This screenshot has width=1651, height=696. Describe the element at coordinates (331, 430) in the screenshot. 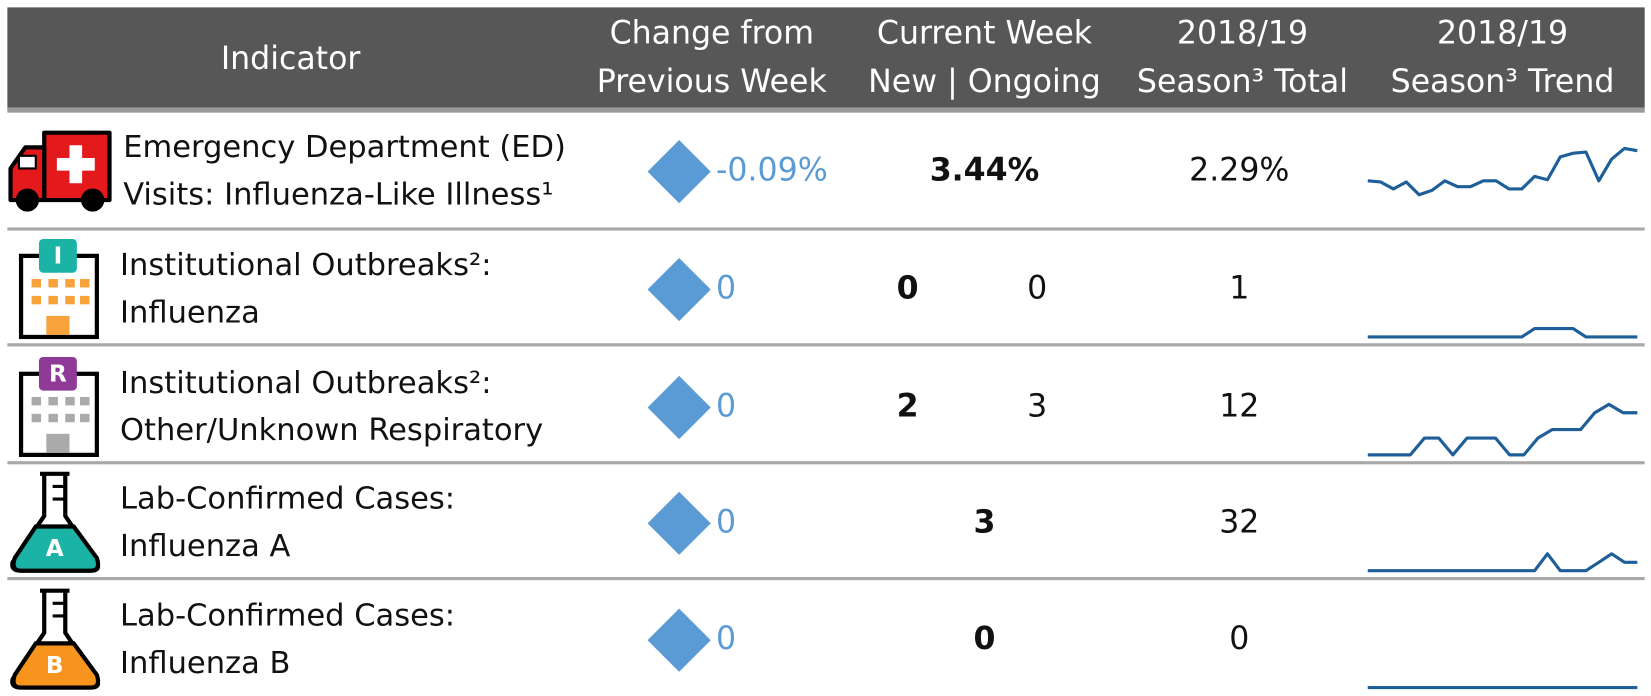

I see `indicator-label: Other/Unknown Respiratory` at that location.